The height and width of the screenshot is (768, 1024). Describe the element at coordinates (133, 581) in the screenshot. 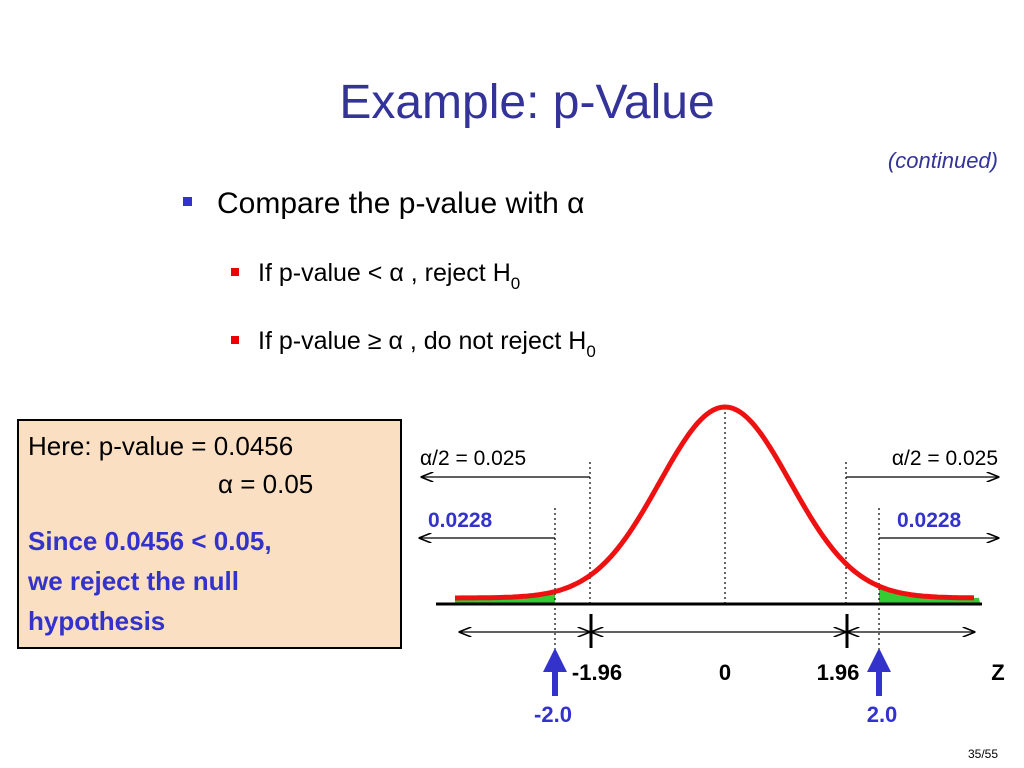

I see `conclusion: we reject the null` at that location.